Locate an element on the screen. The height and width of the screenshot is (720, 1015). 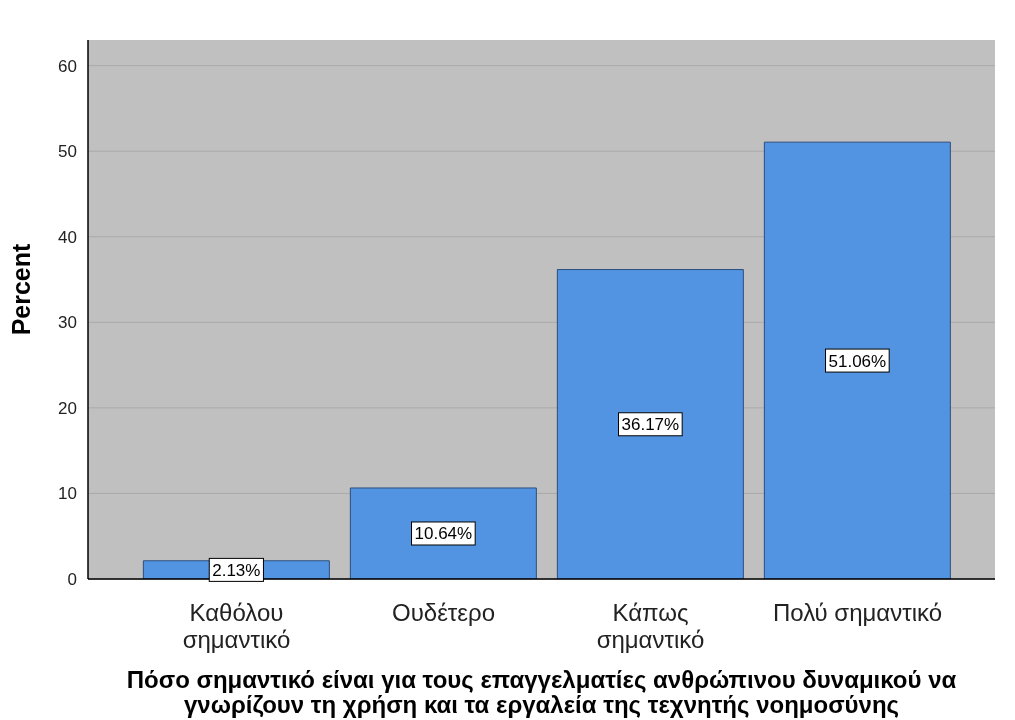
x-tick-label: Πολύ σημαντικό is located at coordinates (857, 612).